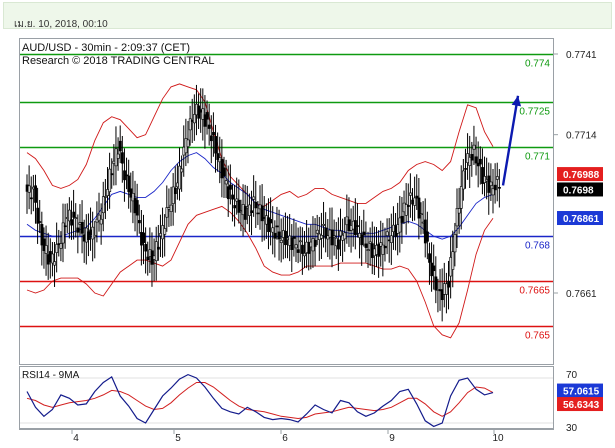 This screenshot has height=448, width=615. I want to click on level-label-2: 0.771, so click(537, 157).